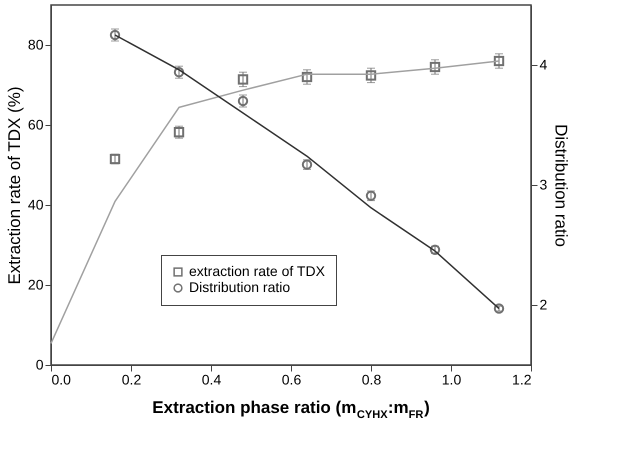 This screenshot has height=454, width=627. I want to click on y2-tick-label: 3, so click(544, 184).